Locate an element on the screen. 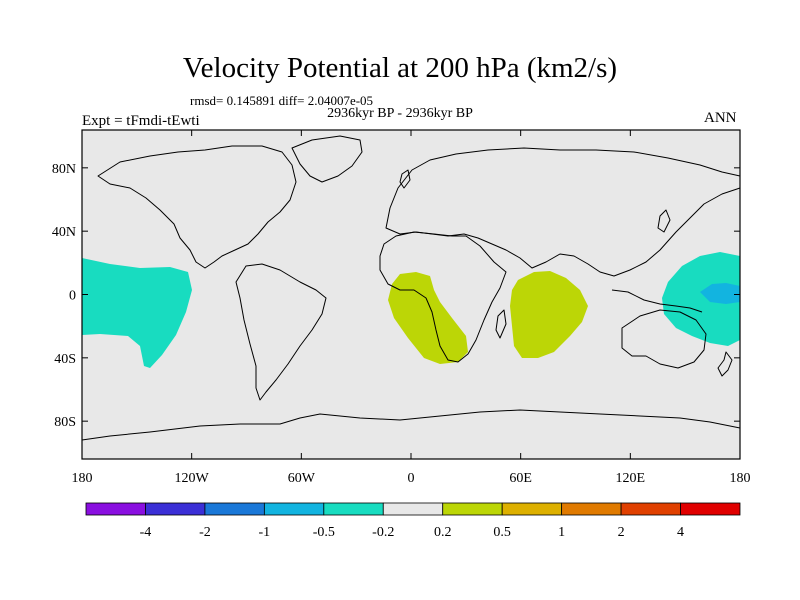 This screenshot has height=600, width=800. coastline-maritime-continent is located at coordinates (657, 301).